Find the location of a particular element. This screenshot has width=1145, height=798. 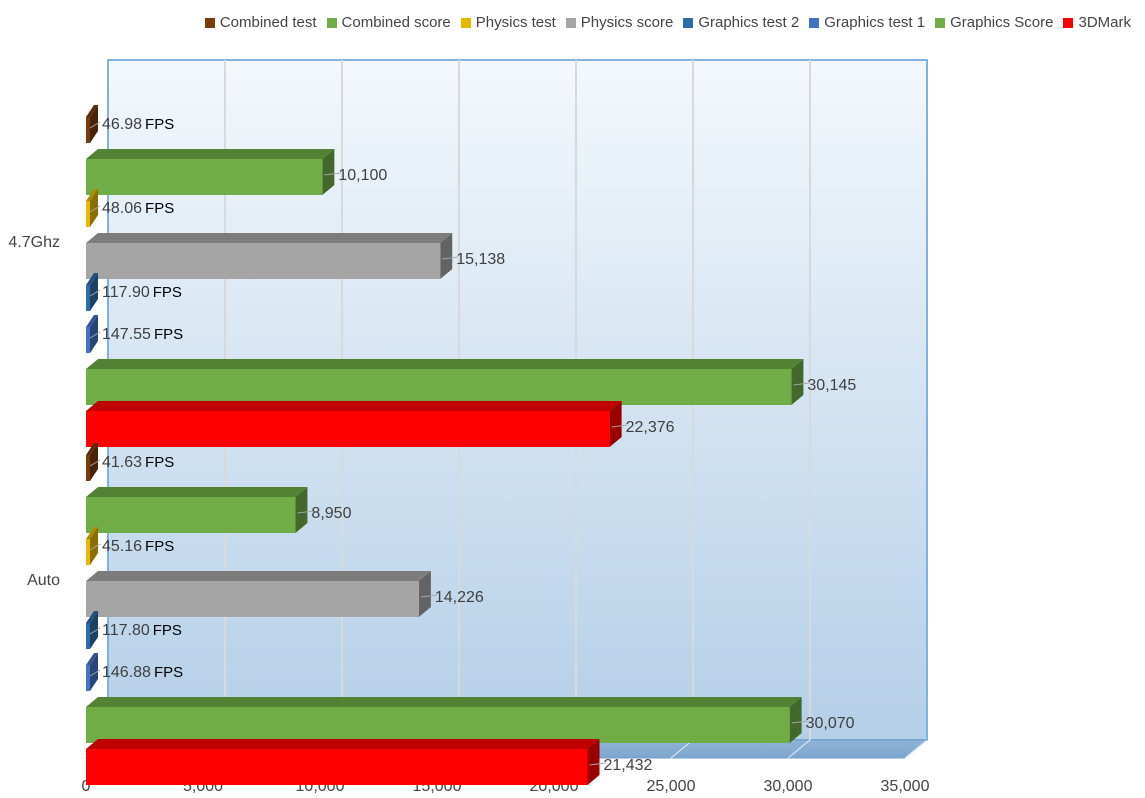

legend-item: Combined score is located at coordinates (388, 22).